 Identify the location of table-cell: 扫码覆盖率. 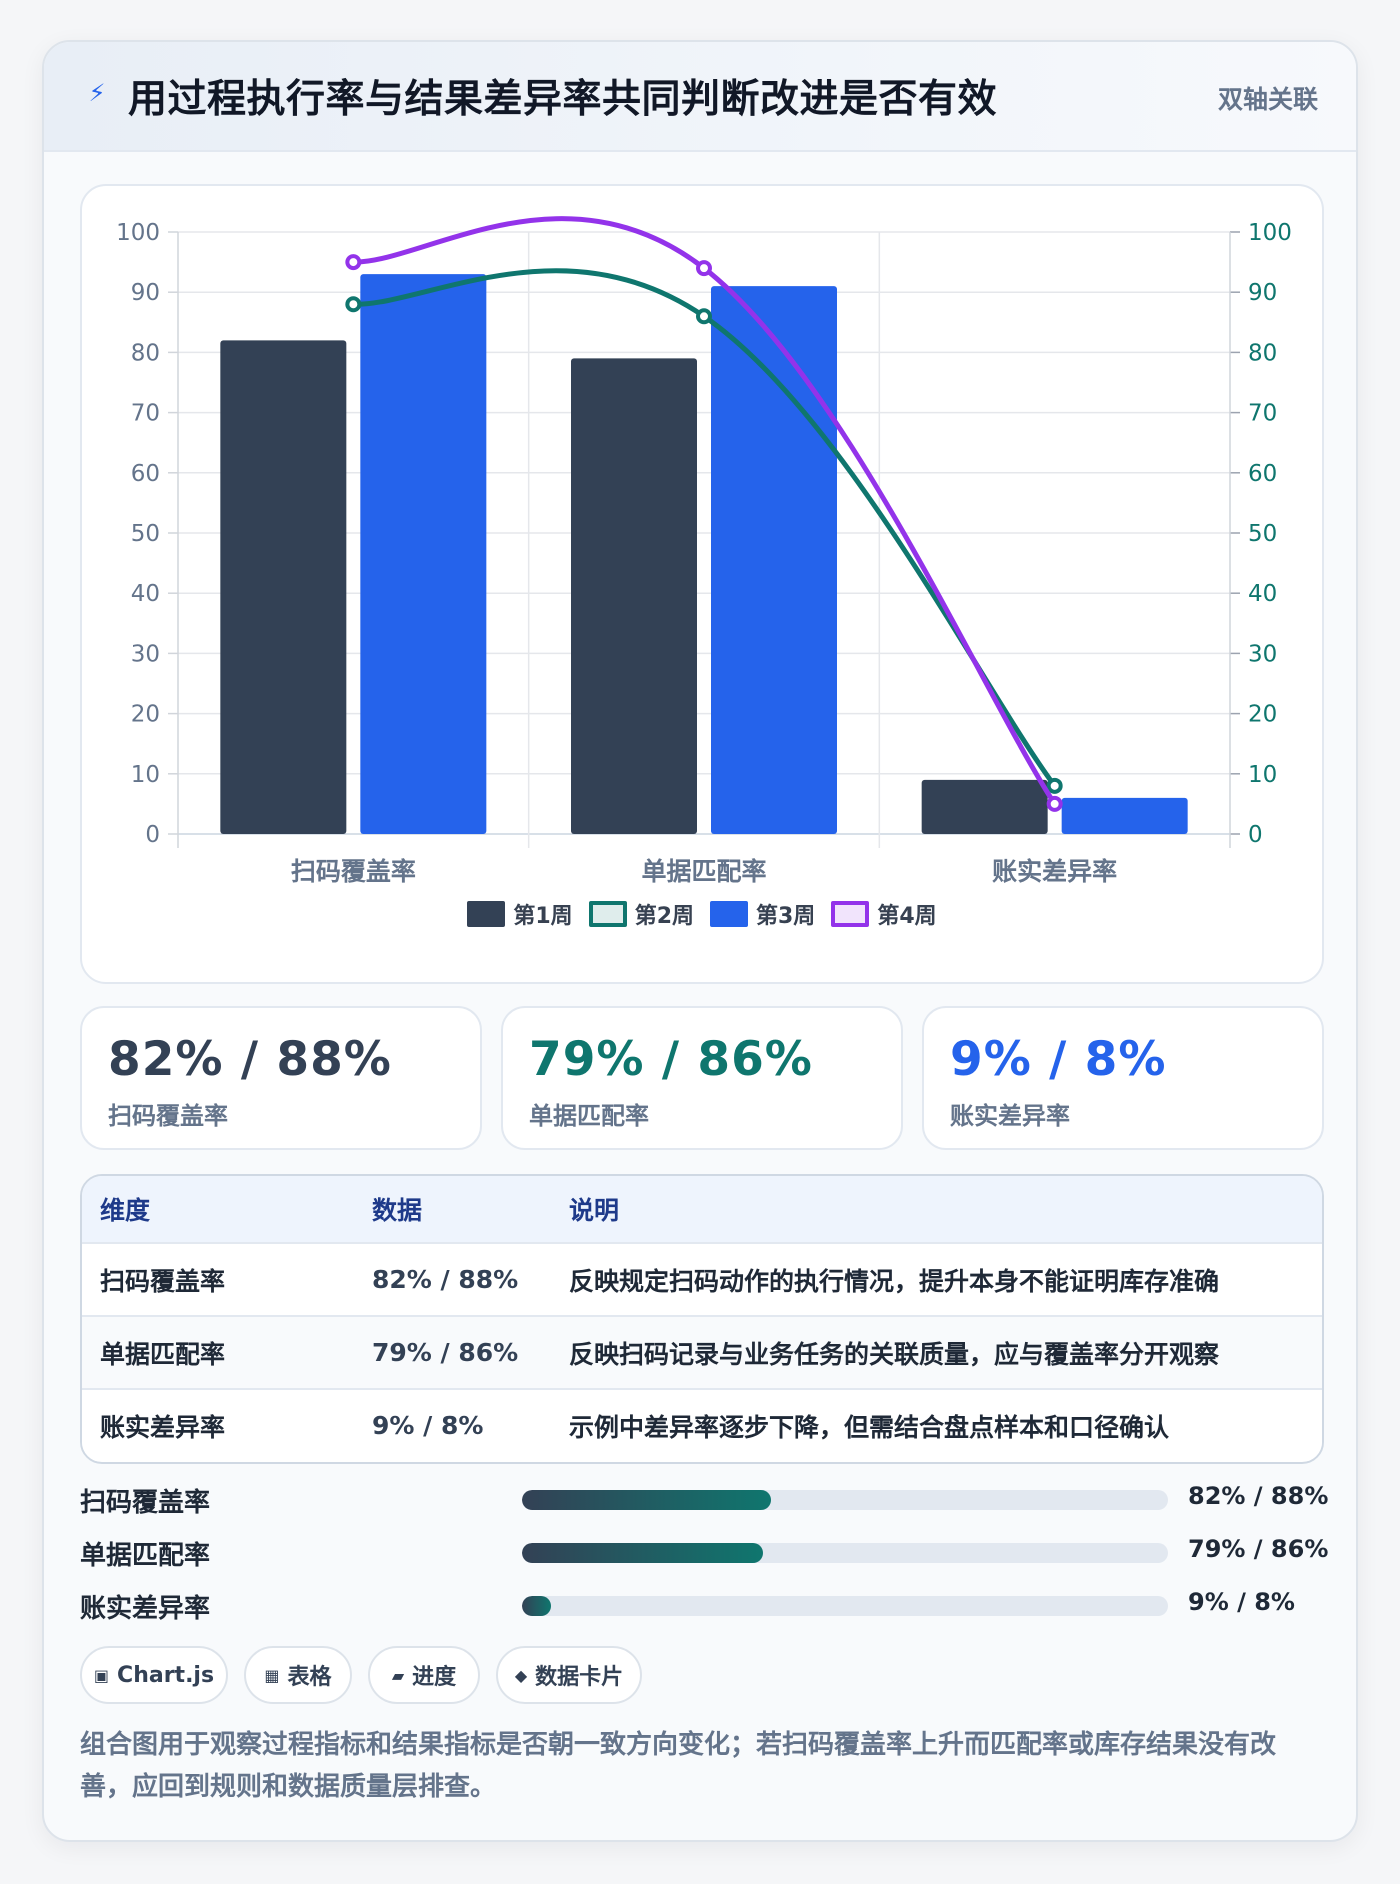
(163, 1281).